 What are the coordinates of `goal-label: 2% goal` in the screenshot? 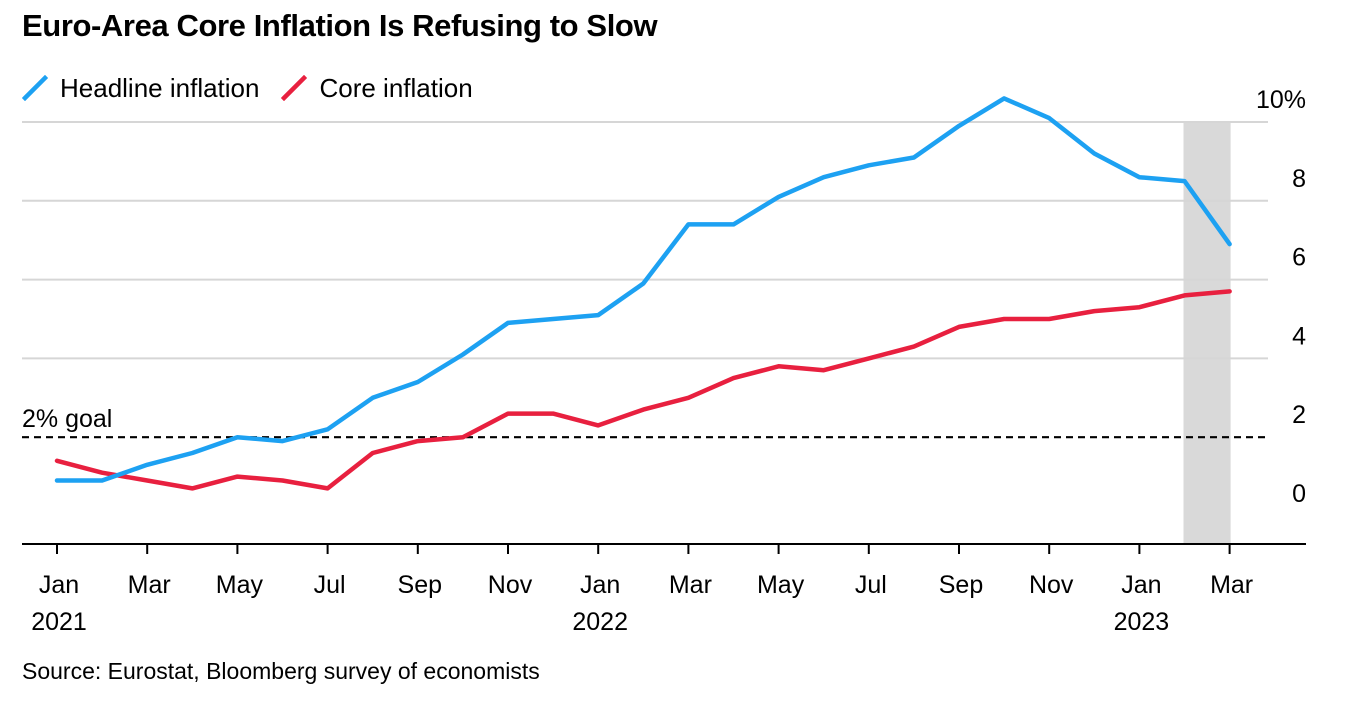 It's located at (67, 419).